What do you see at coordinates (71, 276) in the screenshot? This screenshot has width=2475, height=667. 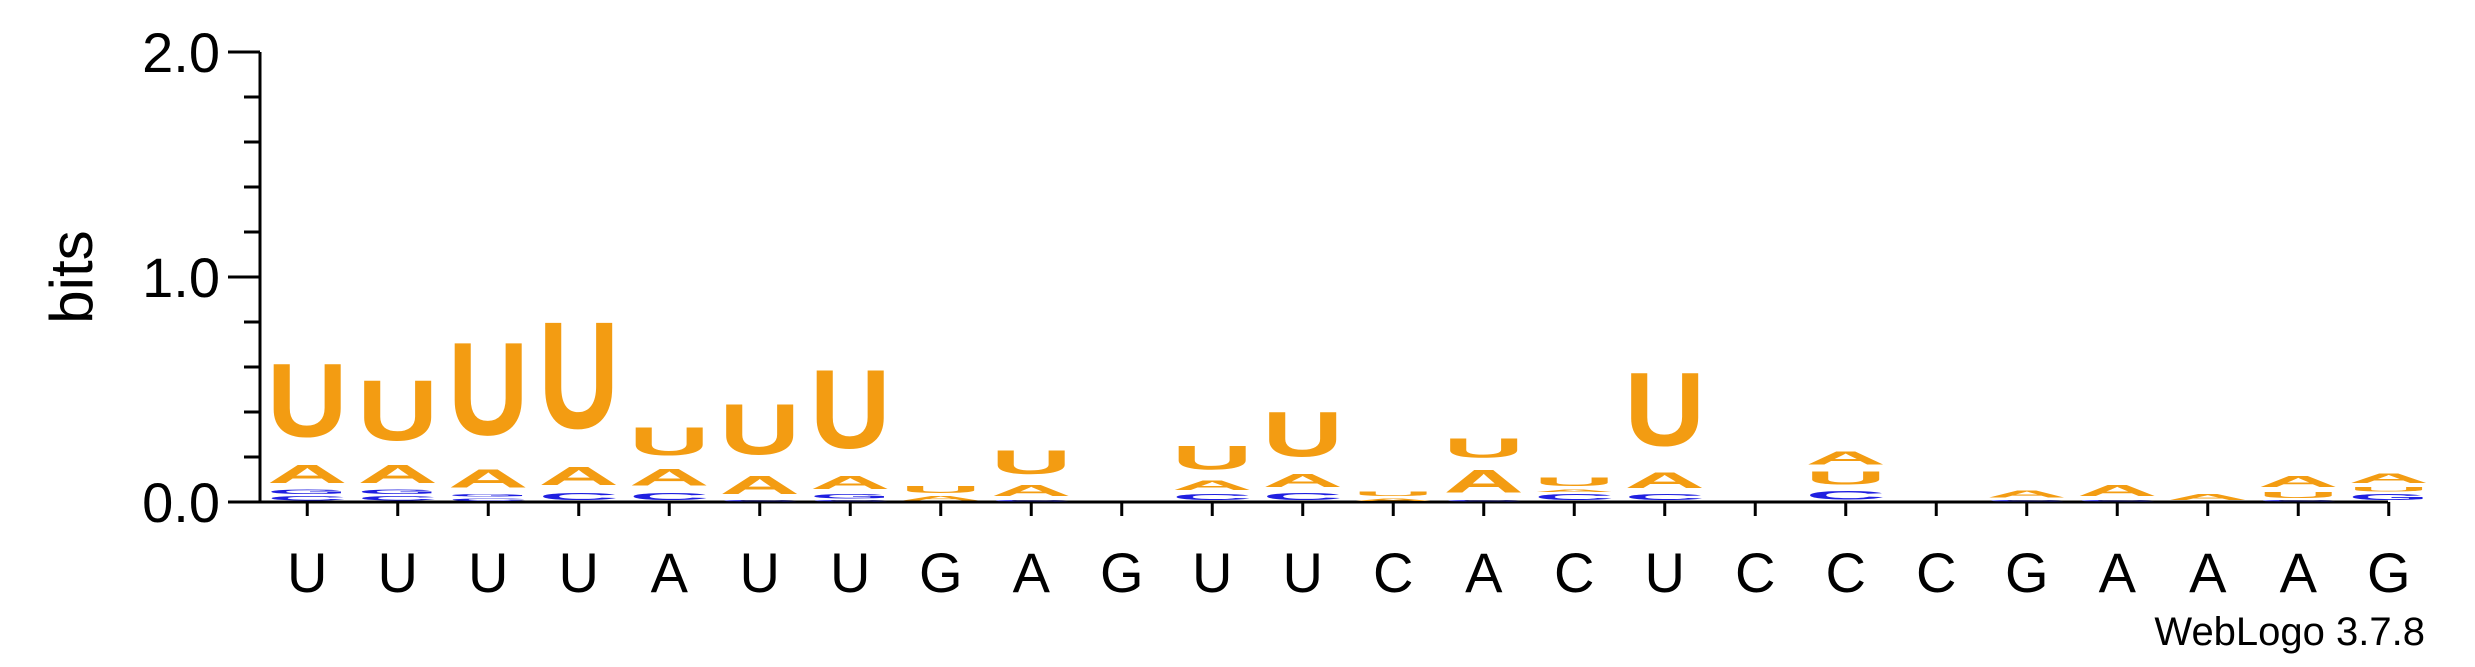 I see `y-axis-label: bits` at bounding box center [71, 276].